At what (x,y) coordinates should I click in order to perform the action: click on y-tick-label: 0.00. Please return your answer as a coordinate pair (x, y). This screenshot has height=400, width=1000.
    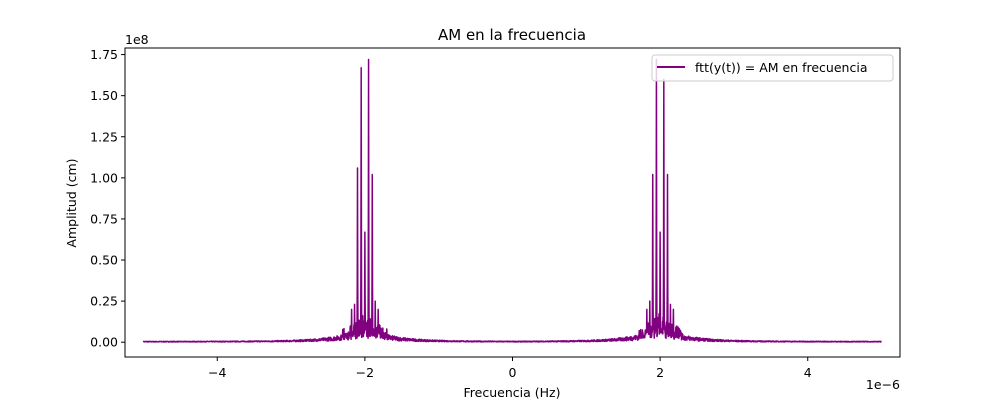
    Looking at the image, I should click on (104, 342).